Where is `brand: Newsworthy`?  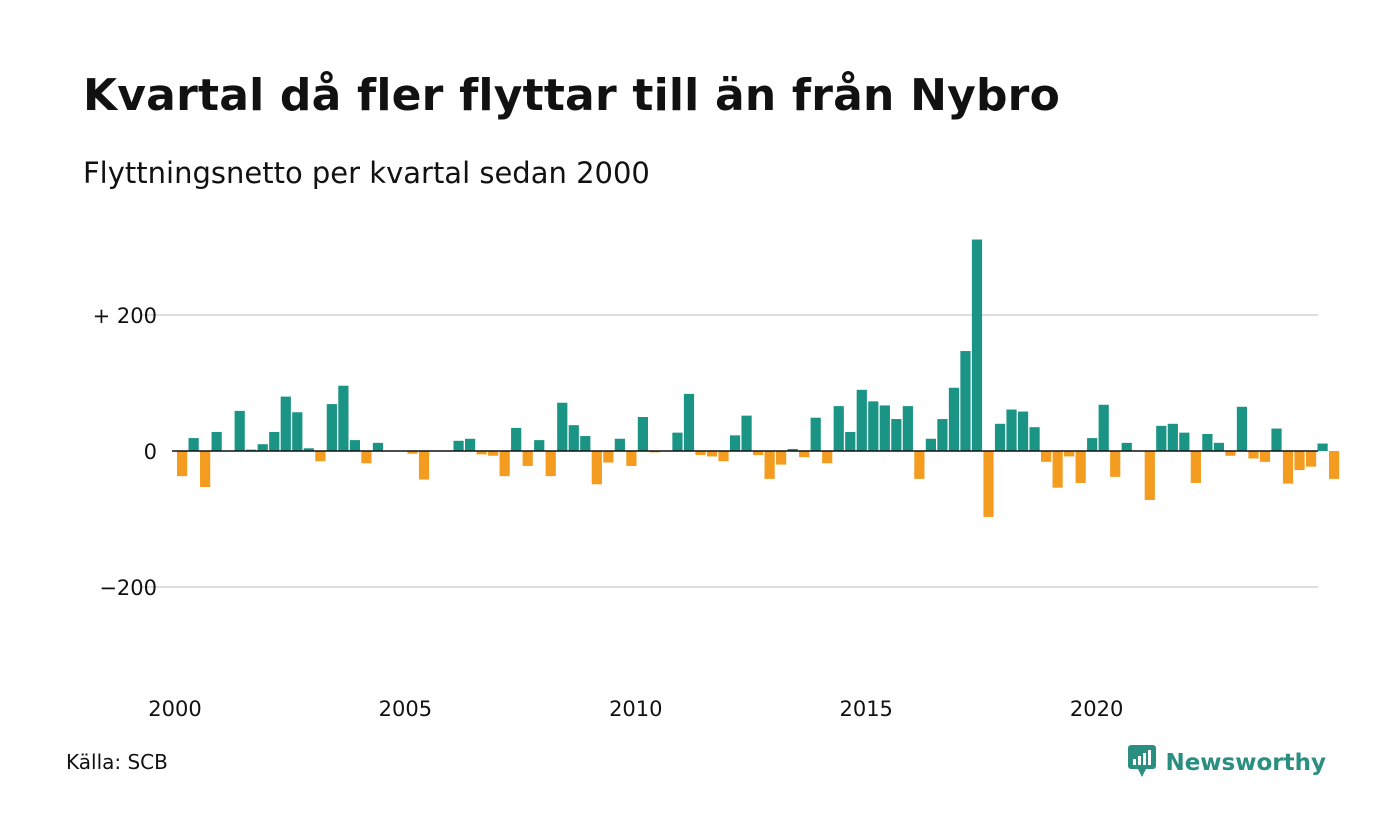 brand: Newsworthy is located at coordinates (1226, 763).